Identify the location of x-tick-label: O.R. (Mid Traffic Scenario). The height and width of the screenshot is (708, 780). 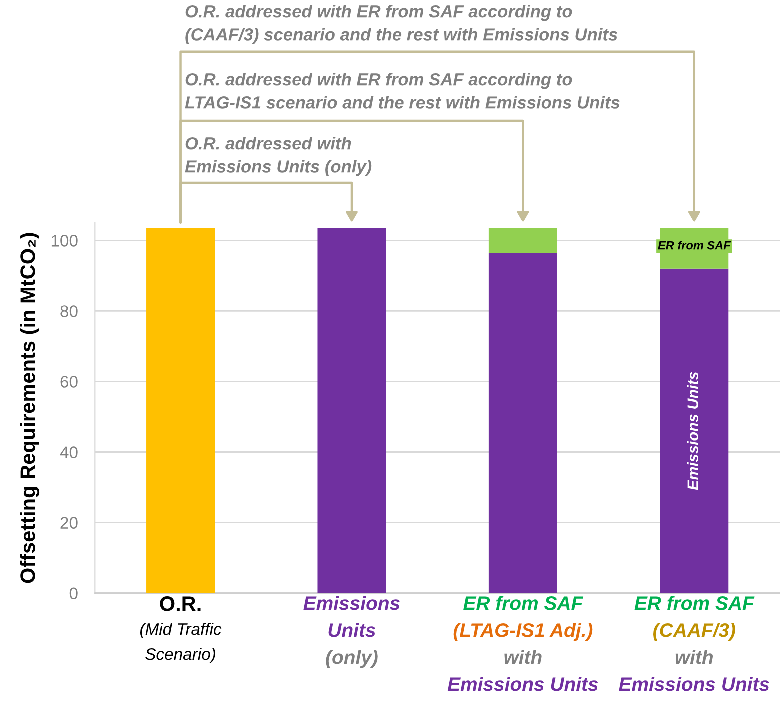
(181, 630).